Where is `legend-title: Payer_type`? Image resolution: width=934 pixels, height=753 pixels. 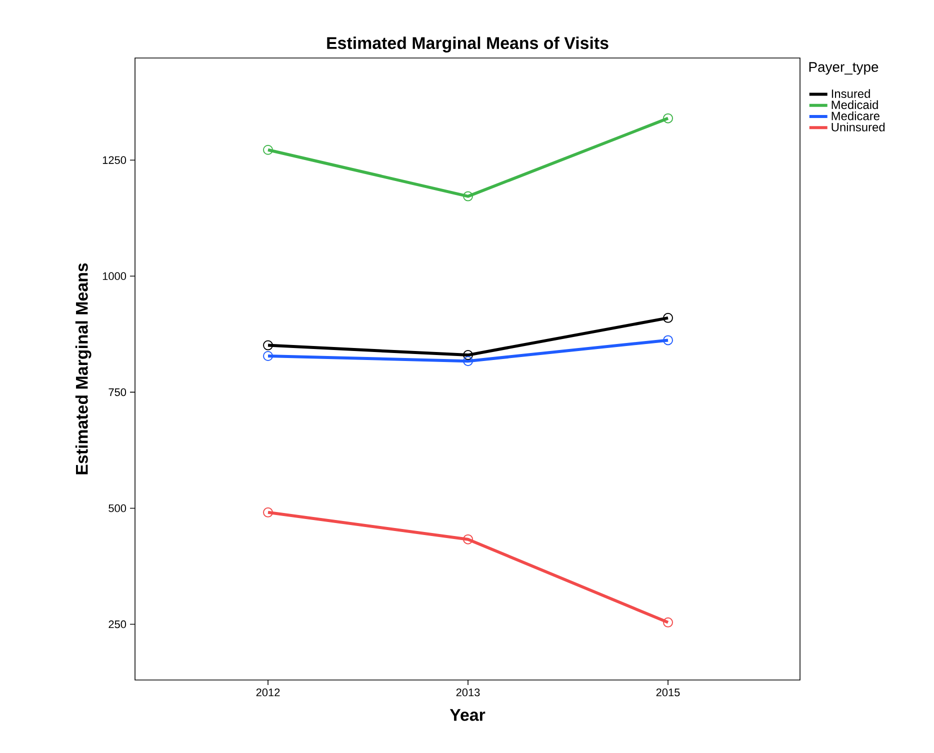 legend-title: Payer_type is located at coordinates (843, 68).